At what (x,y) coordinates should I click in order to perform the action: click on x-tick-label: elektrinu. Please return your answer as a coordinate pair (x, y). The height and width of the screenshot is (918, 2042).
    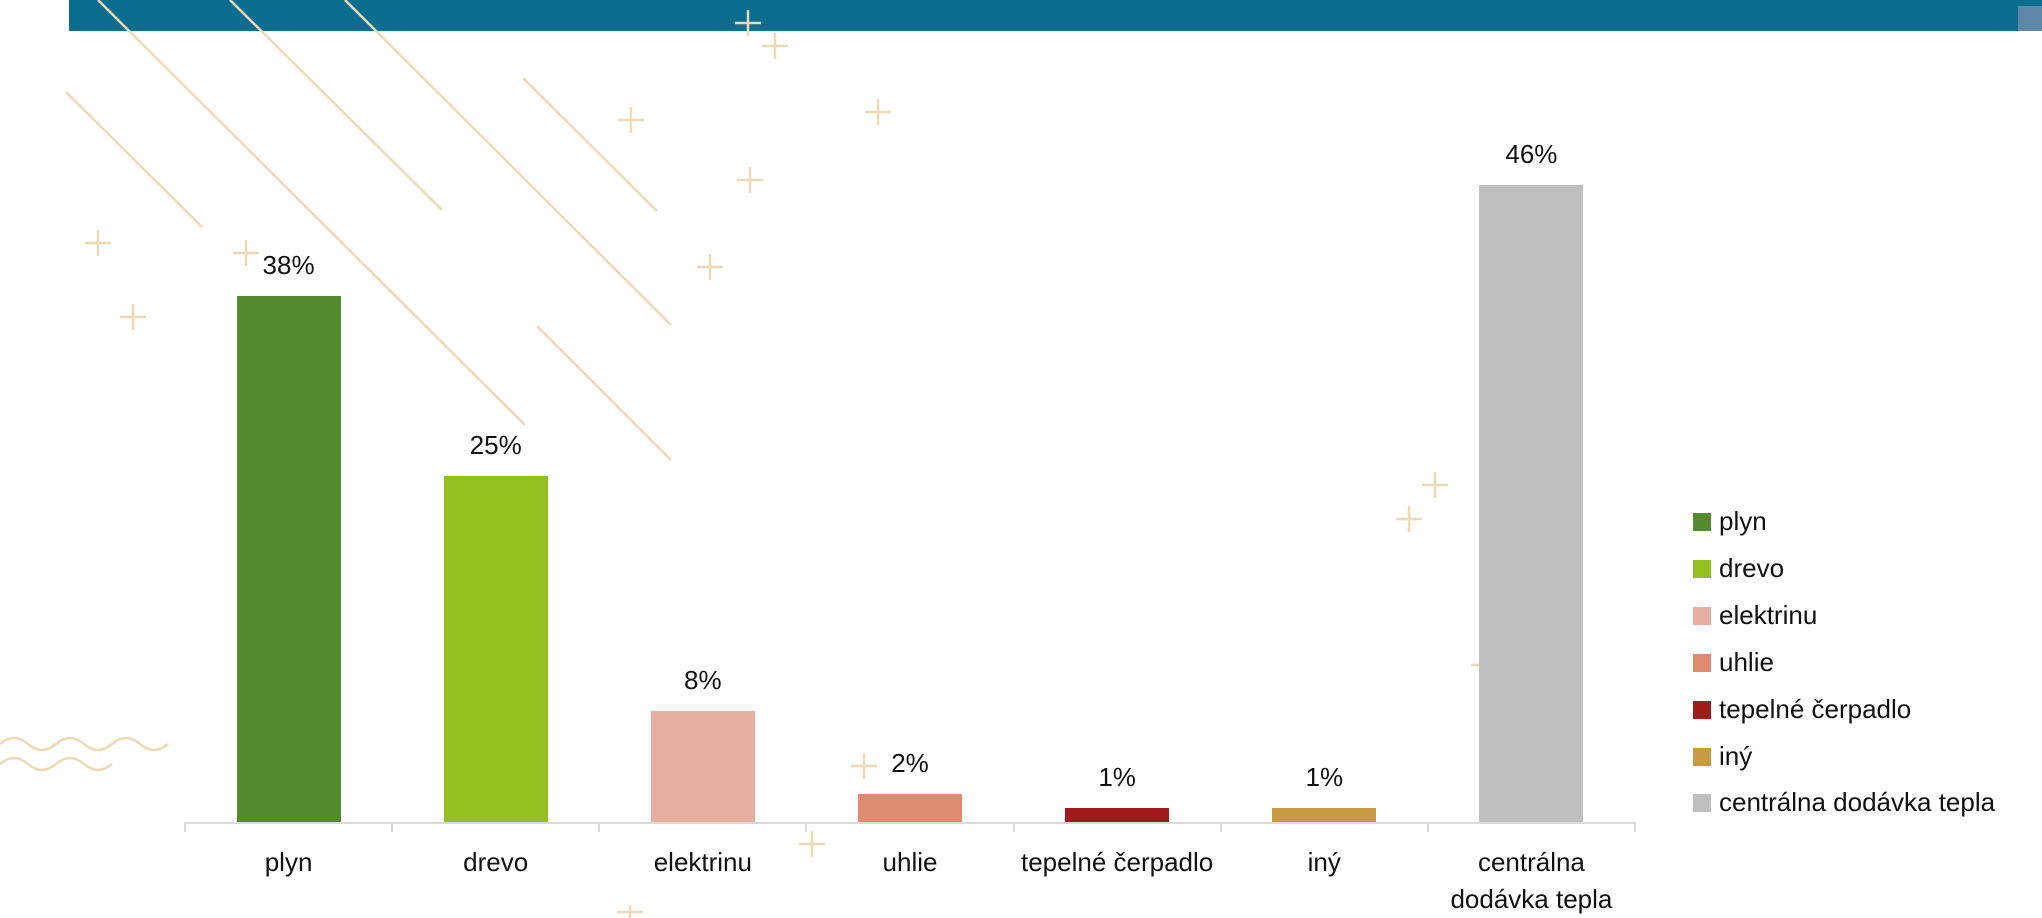
    Looking at the image, I should click on (702, 862).